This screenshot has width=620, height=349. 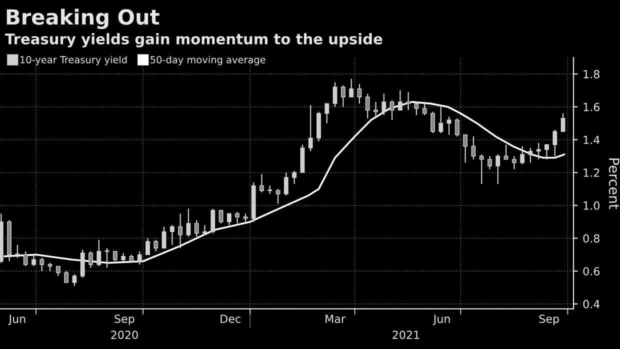 What do you see at coordinates (592, 140) in the screenshot?
I see `y-tick-label: 1.4` at bounding box center [592, 140].